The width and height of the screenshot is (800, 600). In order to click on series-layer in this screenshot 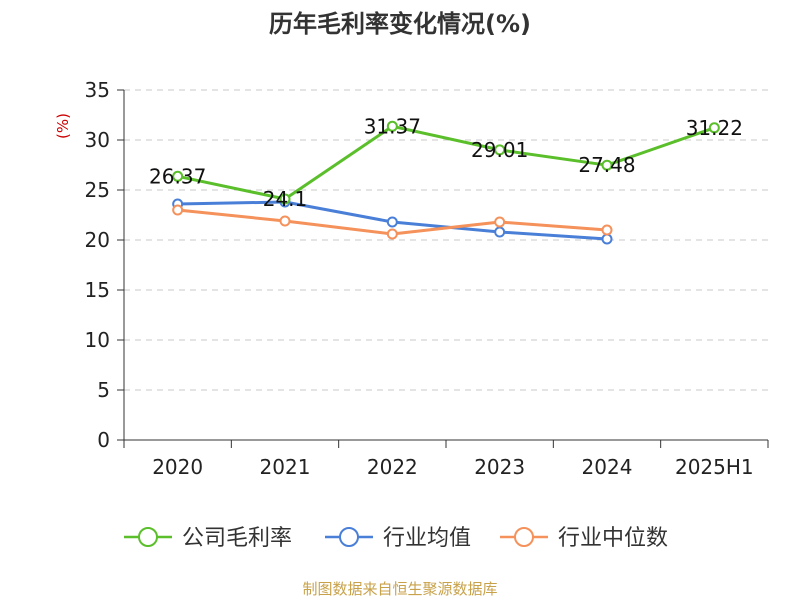, I will do `click(446, 182)`.